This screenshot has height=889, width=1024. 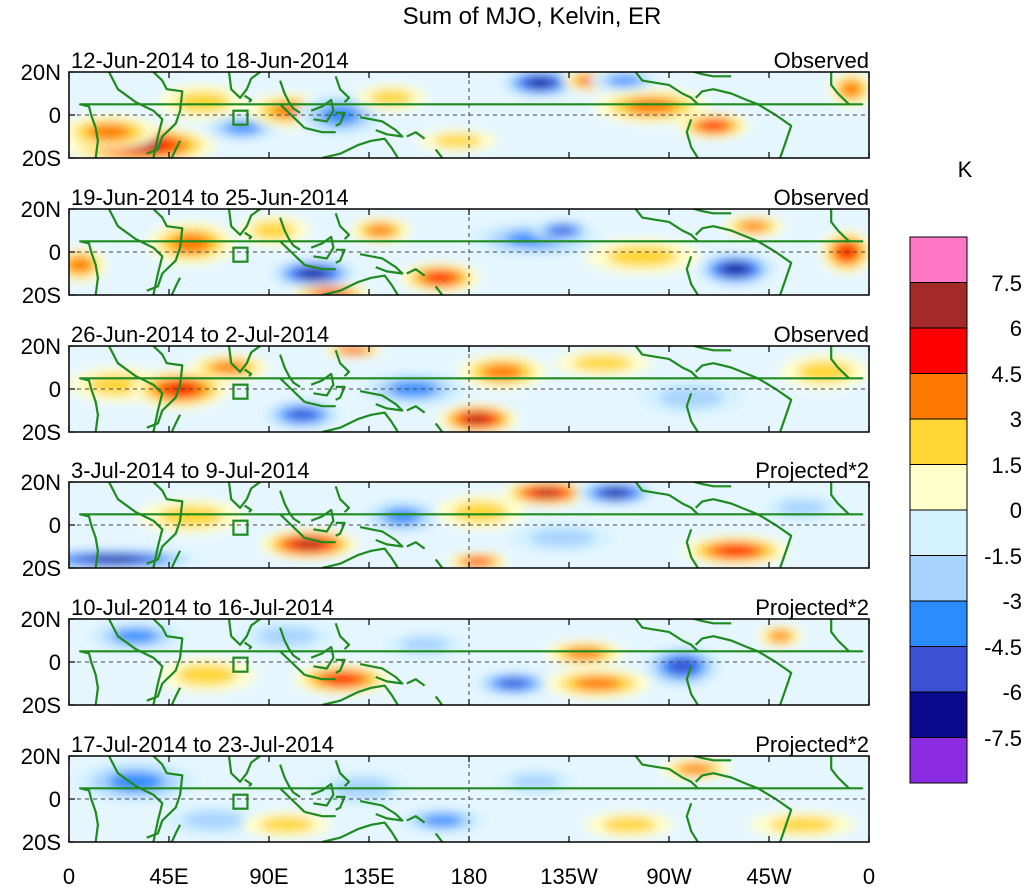 What do you see at coordinates (202, 607) in the screenshot?
I see `panel-date-range: 10-Jul-2014 to 16-Jul-2014` at bounding box center [202, 607].